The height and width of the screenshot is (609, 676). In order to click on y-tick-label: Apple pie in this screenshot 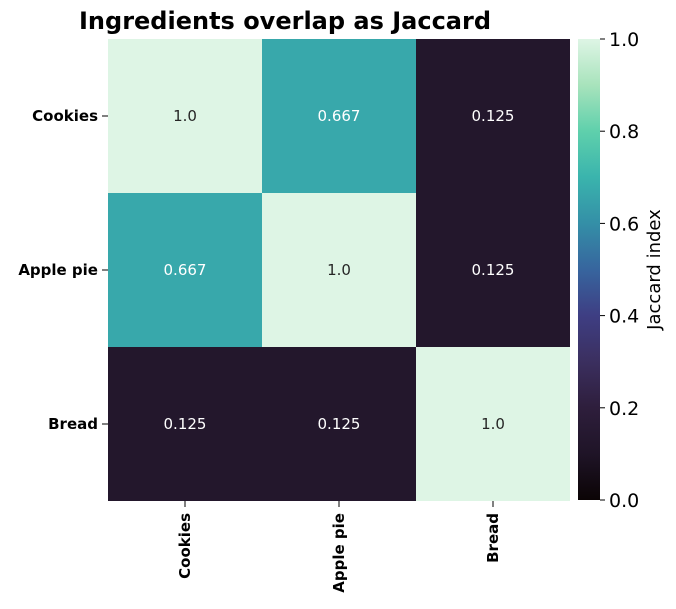, I will do `click(58, 270)`.